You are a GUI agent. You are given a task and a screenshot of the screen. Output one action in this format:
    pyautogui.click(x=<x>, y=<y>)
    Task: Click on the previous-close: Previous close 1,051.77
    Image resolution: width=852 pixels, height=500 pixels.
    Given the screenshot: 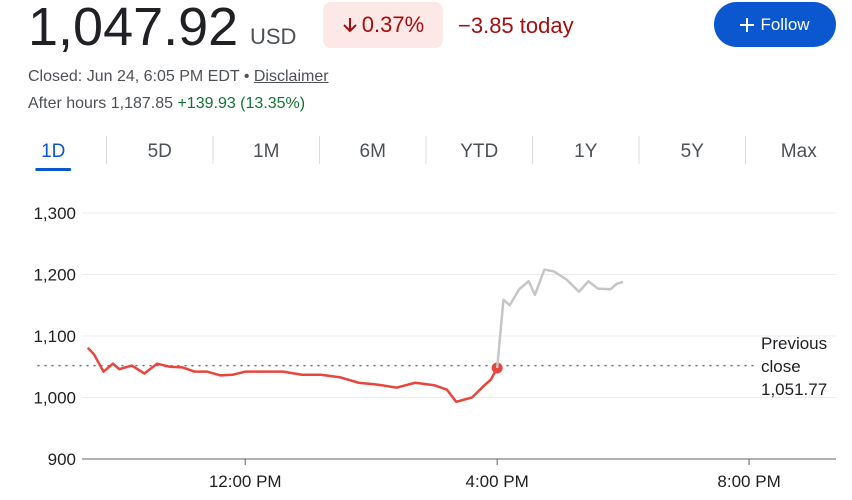 What is the action you would take?
    pyautogui.click(x=801, y=366)
    